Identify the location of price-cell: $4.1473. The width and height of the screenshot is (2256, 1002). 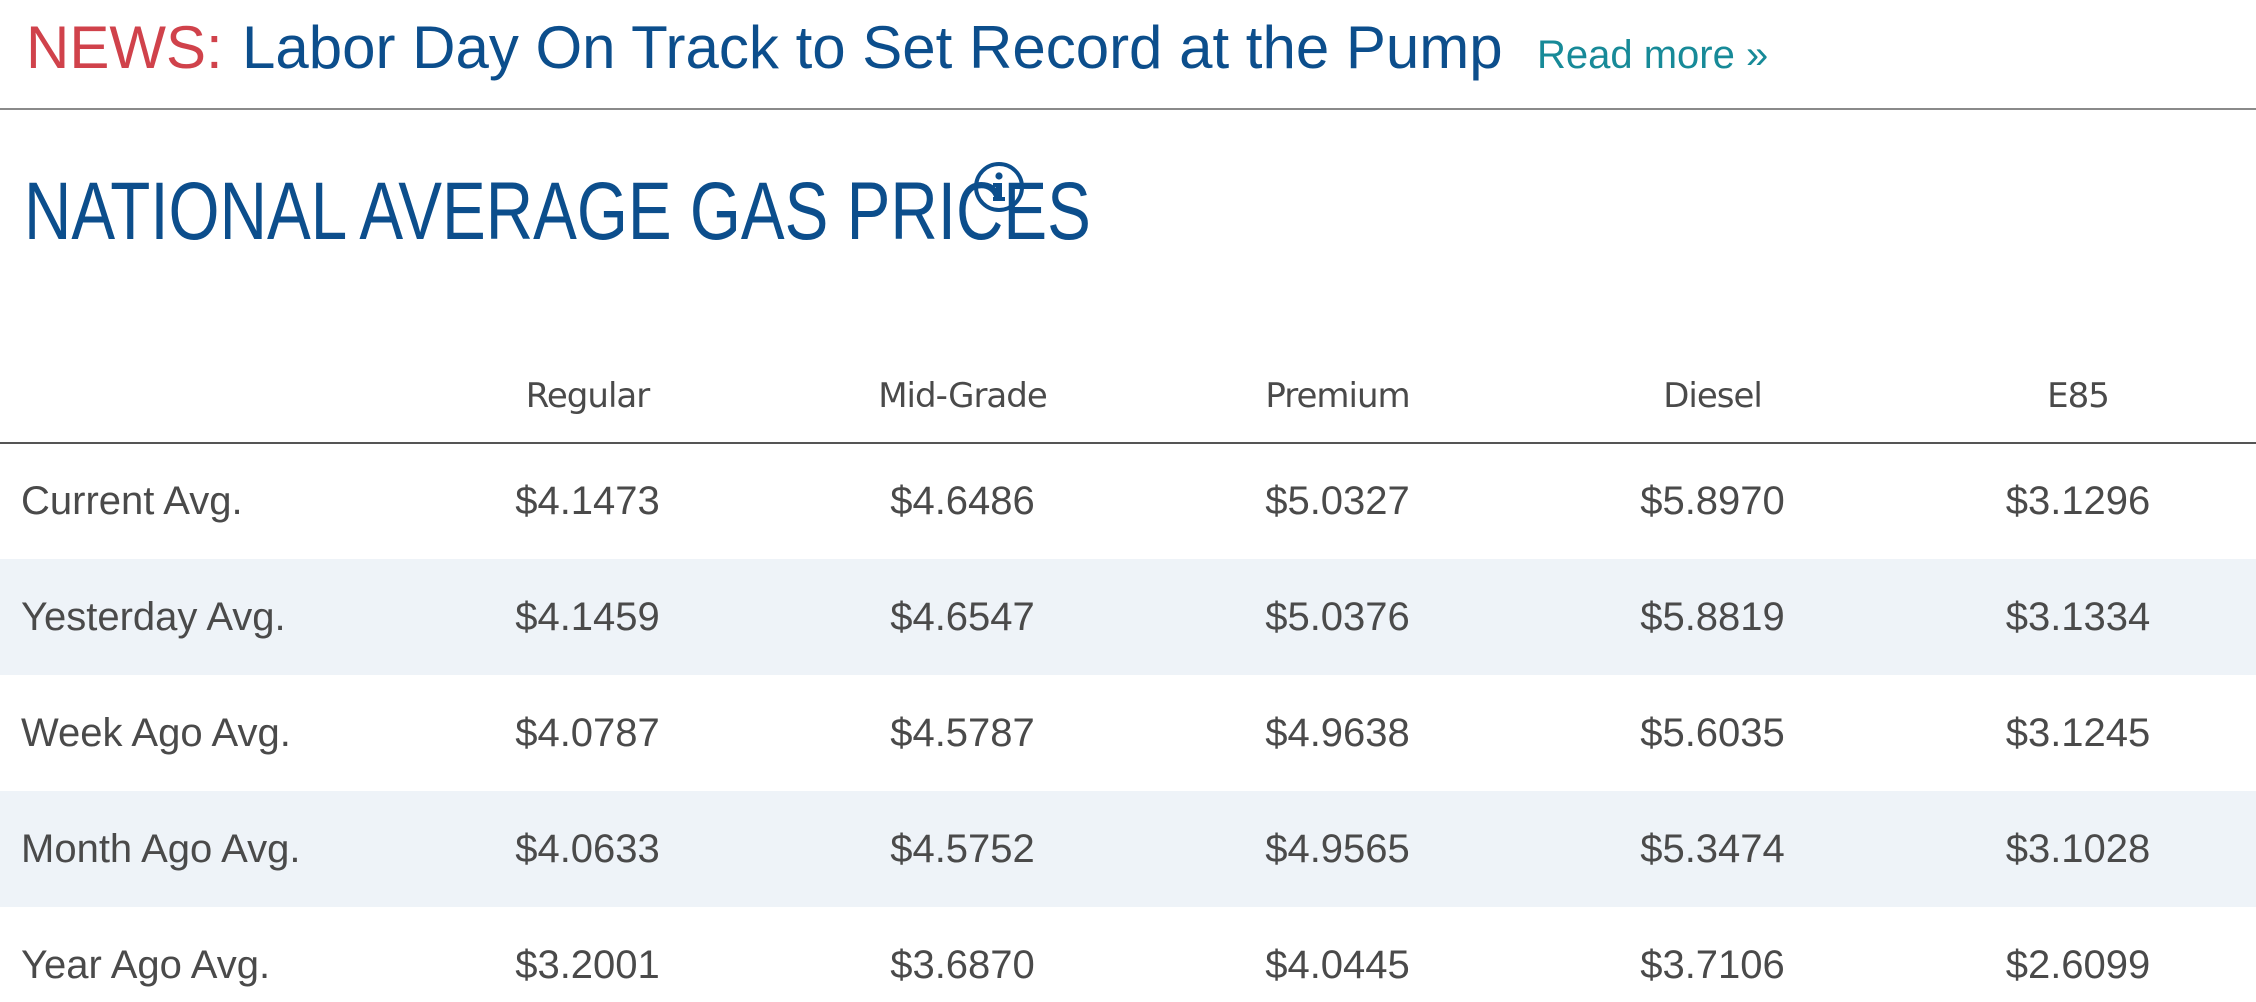
(587, 501).